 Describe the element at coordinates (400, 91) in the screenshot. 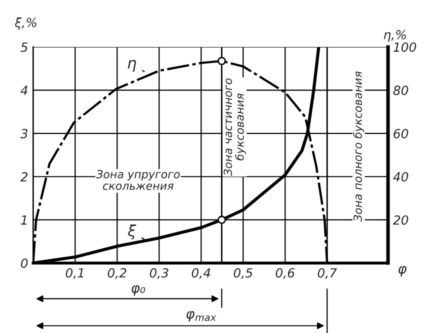

I see `y2-tick-label: 80` at that location.